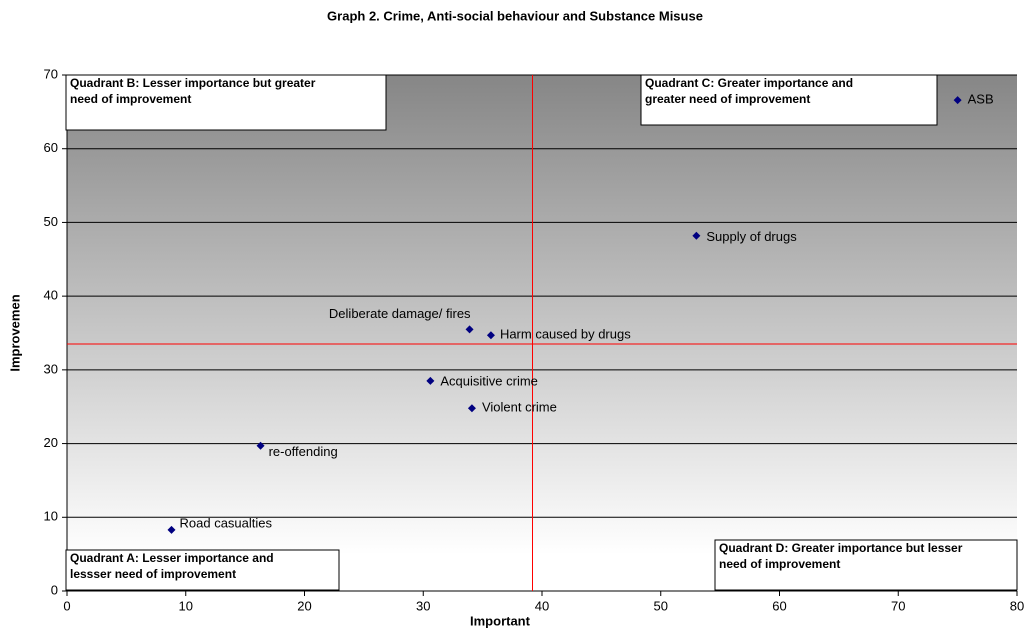  I want to click on x-tick-label: 40, so click(542, 605).